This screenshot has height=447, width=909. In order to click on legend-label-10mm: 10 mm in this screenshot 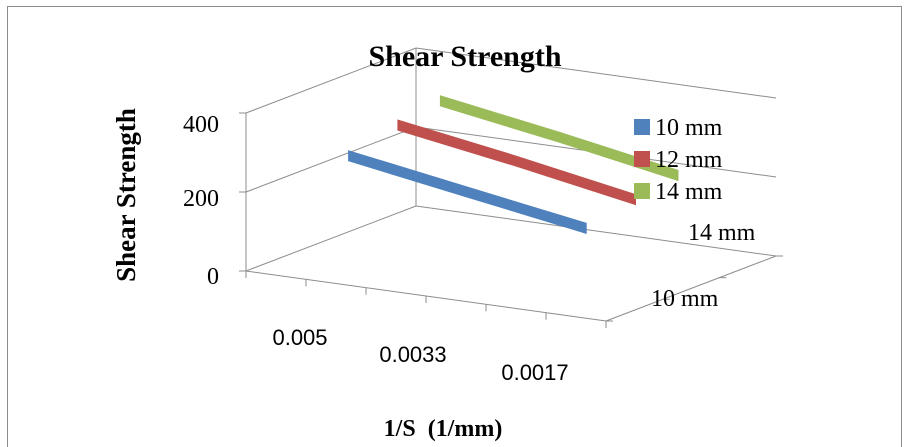, I will do `click(689, 128)`.